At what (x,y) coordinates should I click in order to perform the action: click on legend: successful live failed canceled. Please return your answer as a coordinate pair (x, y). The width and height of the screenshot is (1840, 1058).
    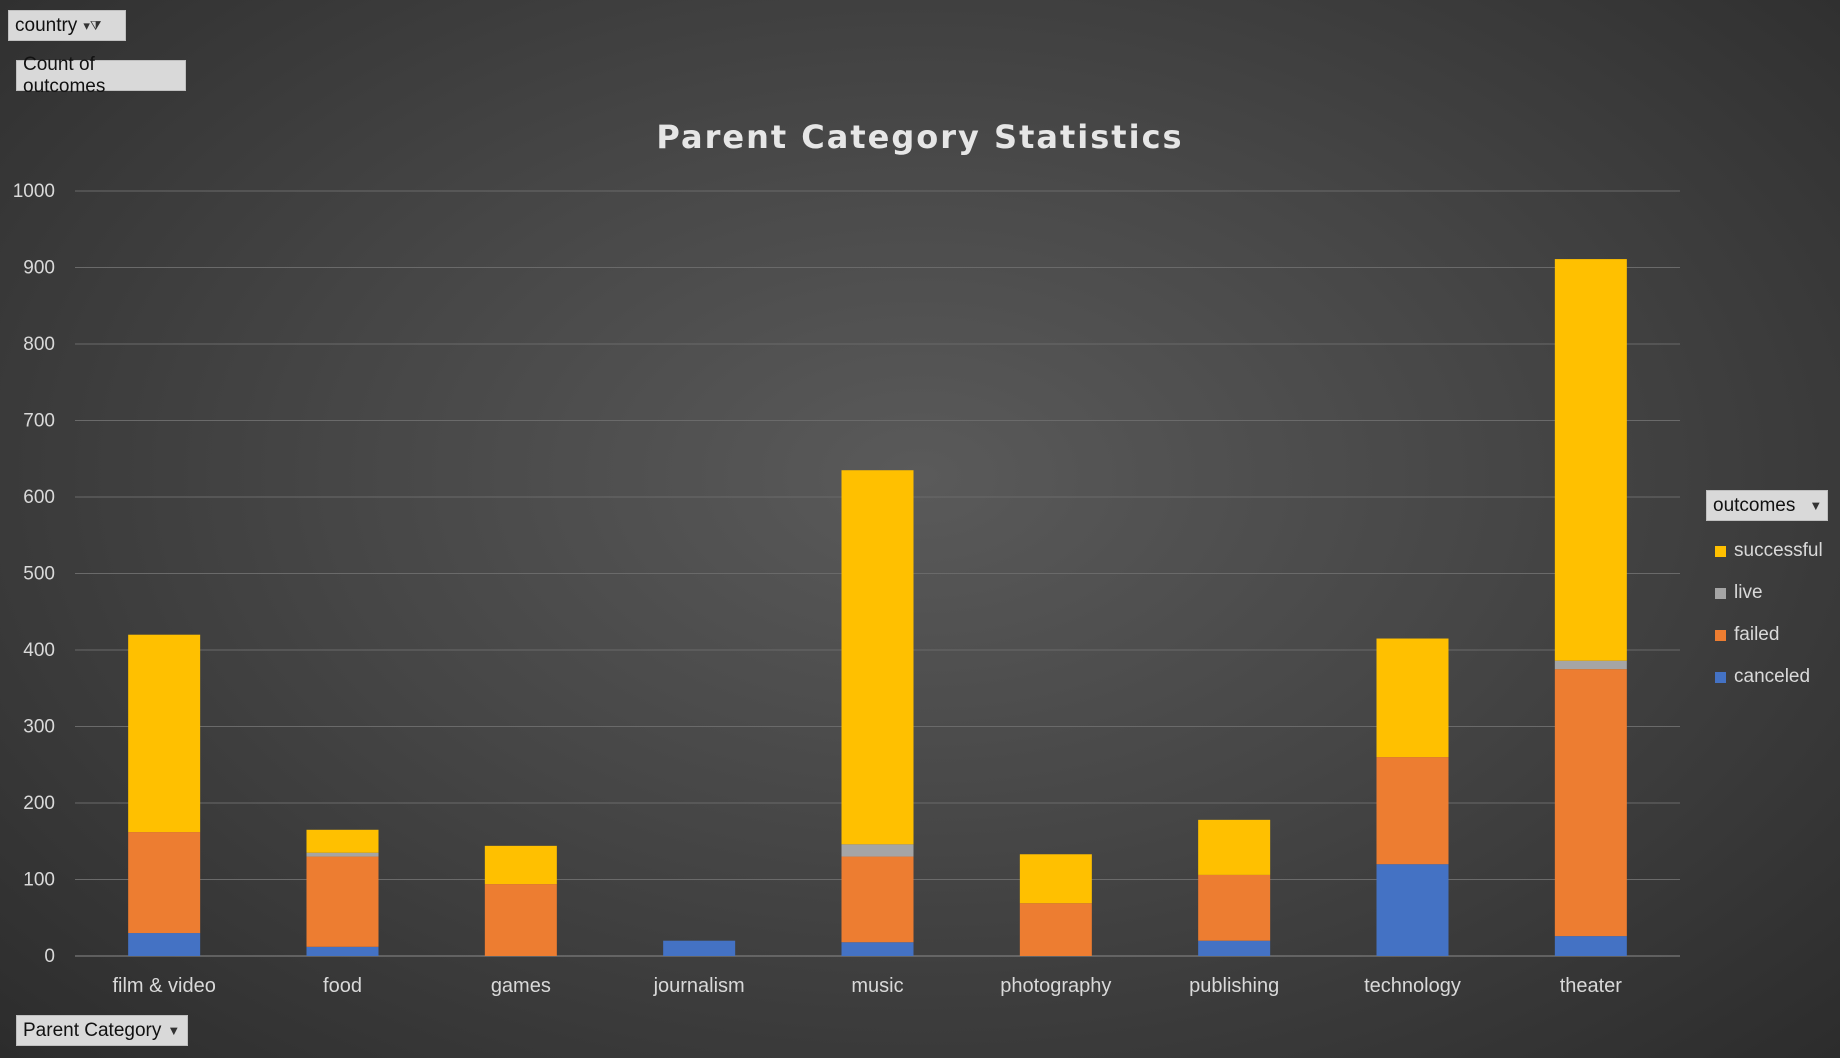
    Looking at the image, I should click on (1769, 614).